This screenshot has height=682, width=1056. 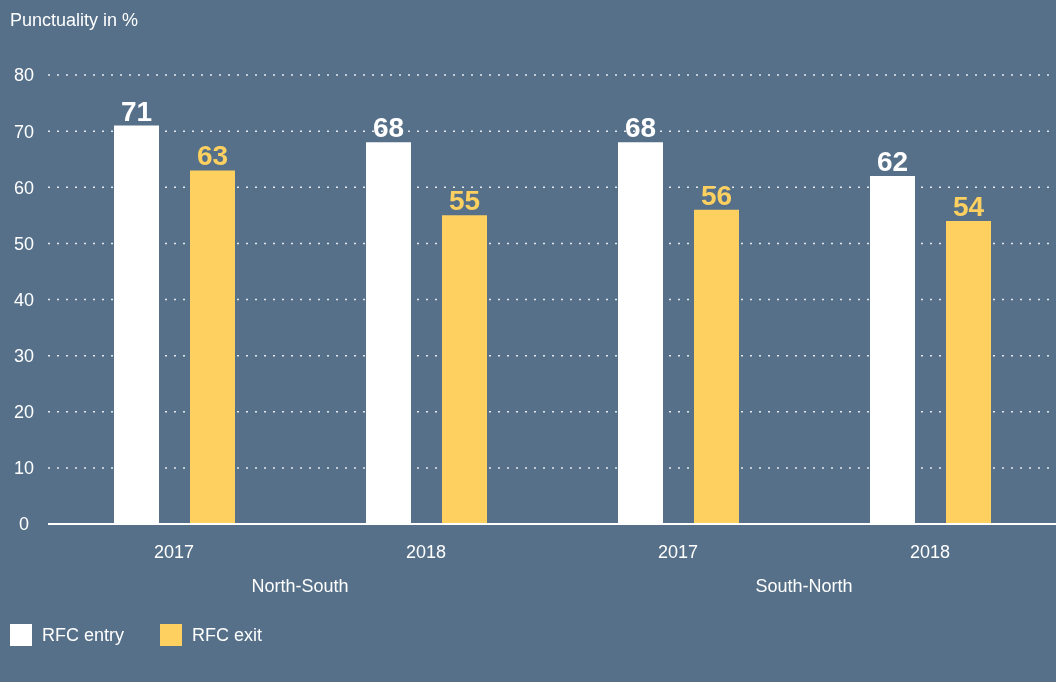 I want to click on chart-title: Punctuality in %, so click(x=74, y=20).